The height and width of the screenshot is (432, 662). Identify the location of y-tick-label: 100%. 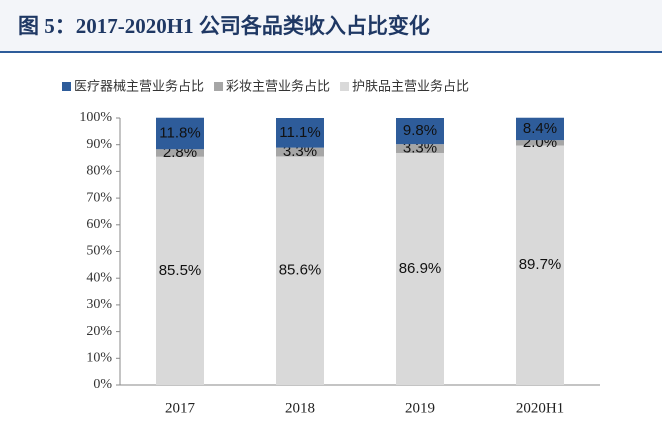
(95, 117).